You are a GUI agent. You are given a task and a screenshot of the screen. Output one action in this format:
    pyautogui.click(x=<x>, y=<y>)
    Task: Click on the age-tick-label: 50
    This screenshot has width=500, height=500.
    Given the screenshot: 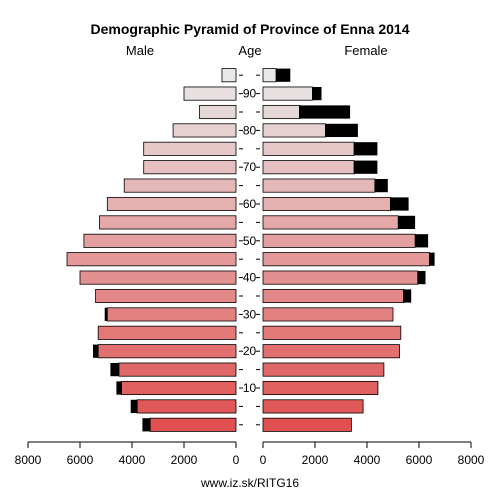 What is the action you would take?
    pyautogui.click(x=250, y=241)
    